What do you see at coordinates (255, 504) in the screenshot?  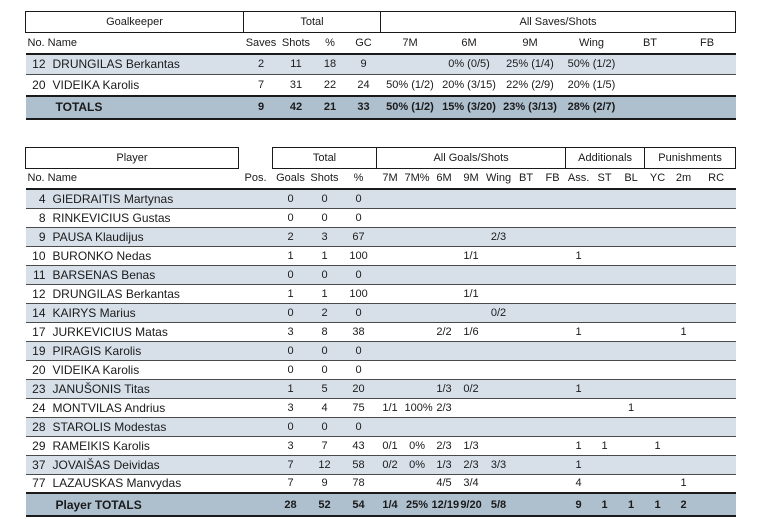 I see `pl-totals-pos` at bounding box center [255, 504].